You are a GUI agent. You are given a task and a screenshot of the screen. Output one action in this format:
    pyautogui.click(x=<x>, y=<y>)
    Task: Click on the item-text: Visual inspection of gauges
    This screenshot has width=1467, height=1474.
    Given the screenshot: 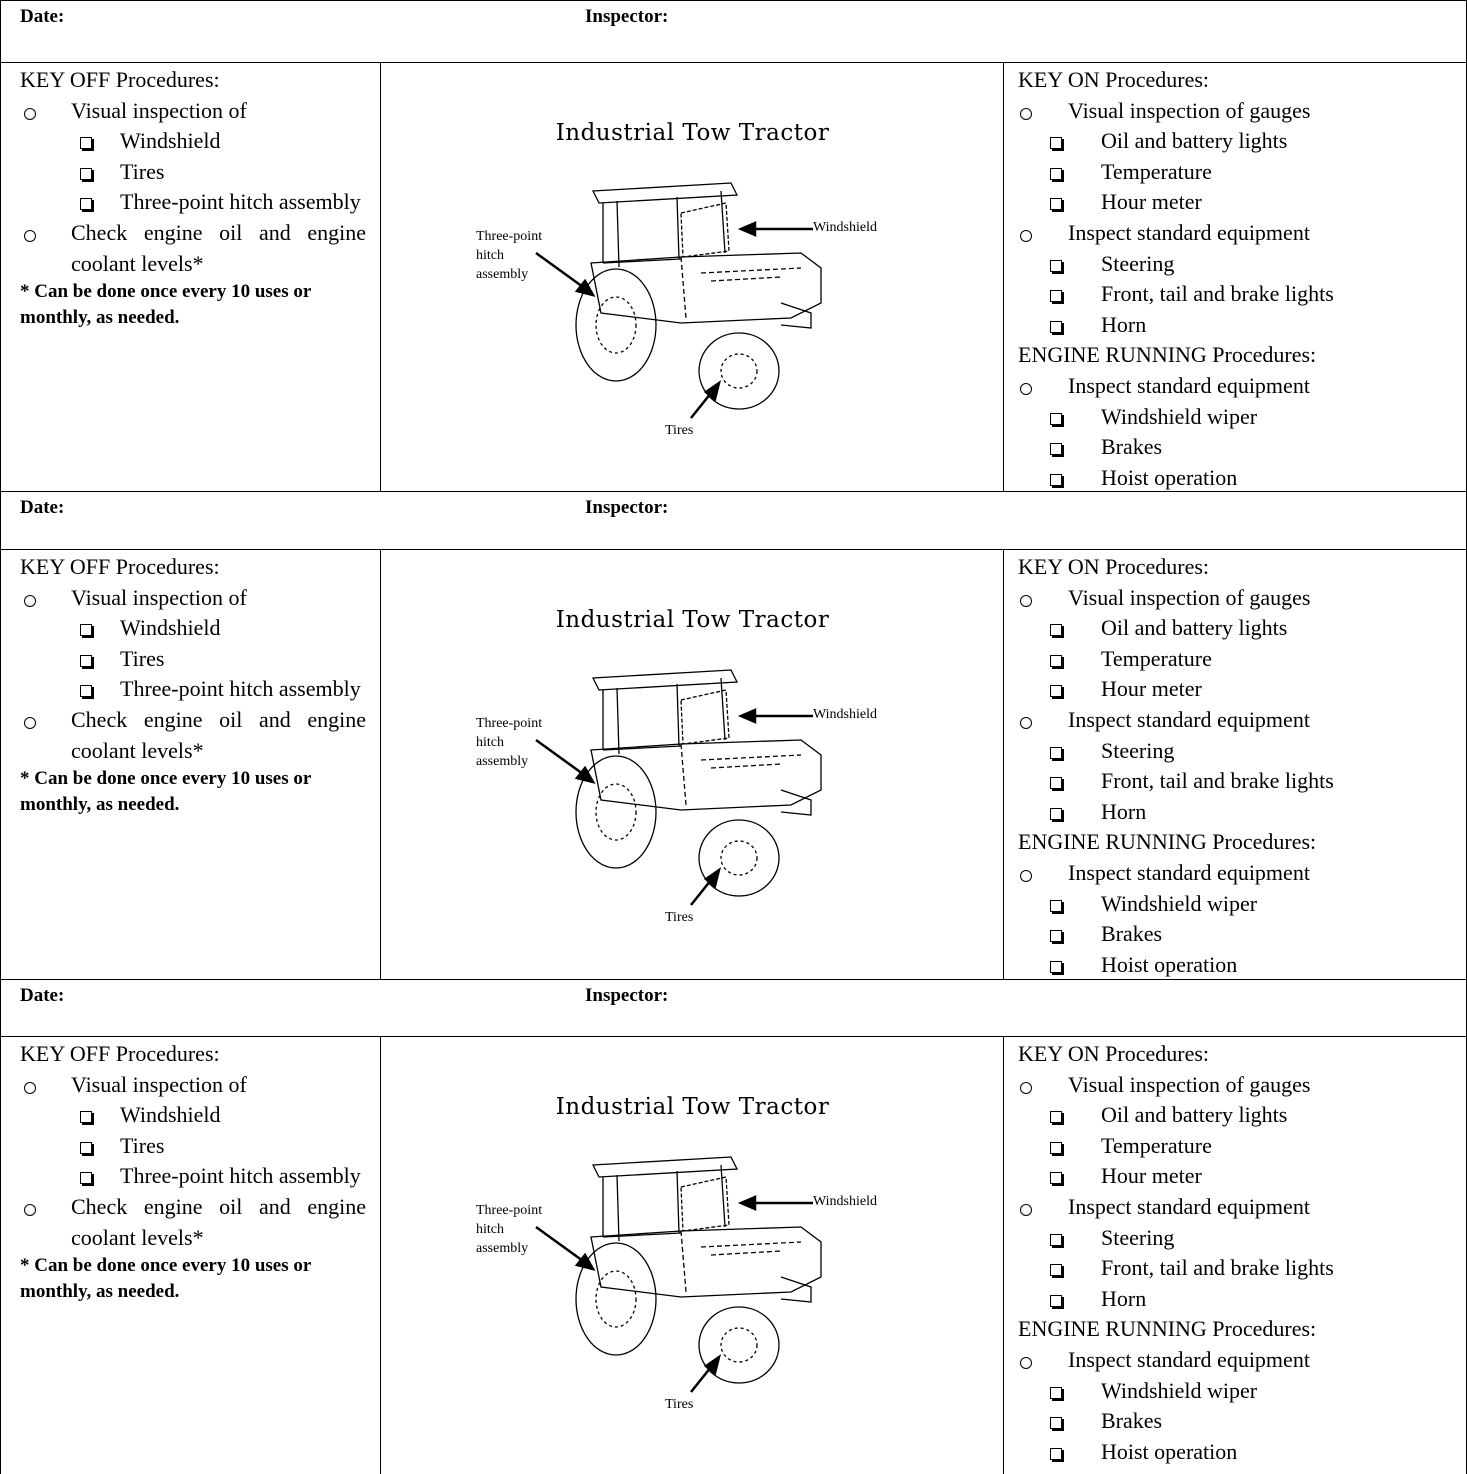 What is the action you would take?
    pyautogui.click(x=1189, y=597)
    